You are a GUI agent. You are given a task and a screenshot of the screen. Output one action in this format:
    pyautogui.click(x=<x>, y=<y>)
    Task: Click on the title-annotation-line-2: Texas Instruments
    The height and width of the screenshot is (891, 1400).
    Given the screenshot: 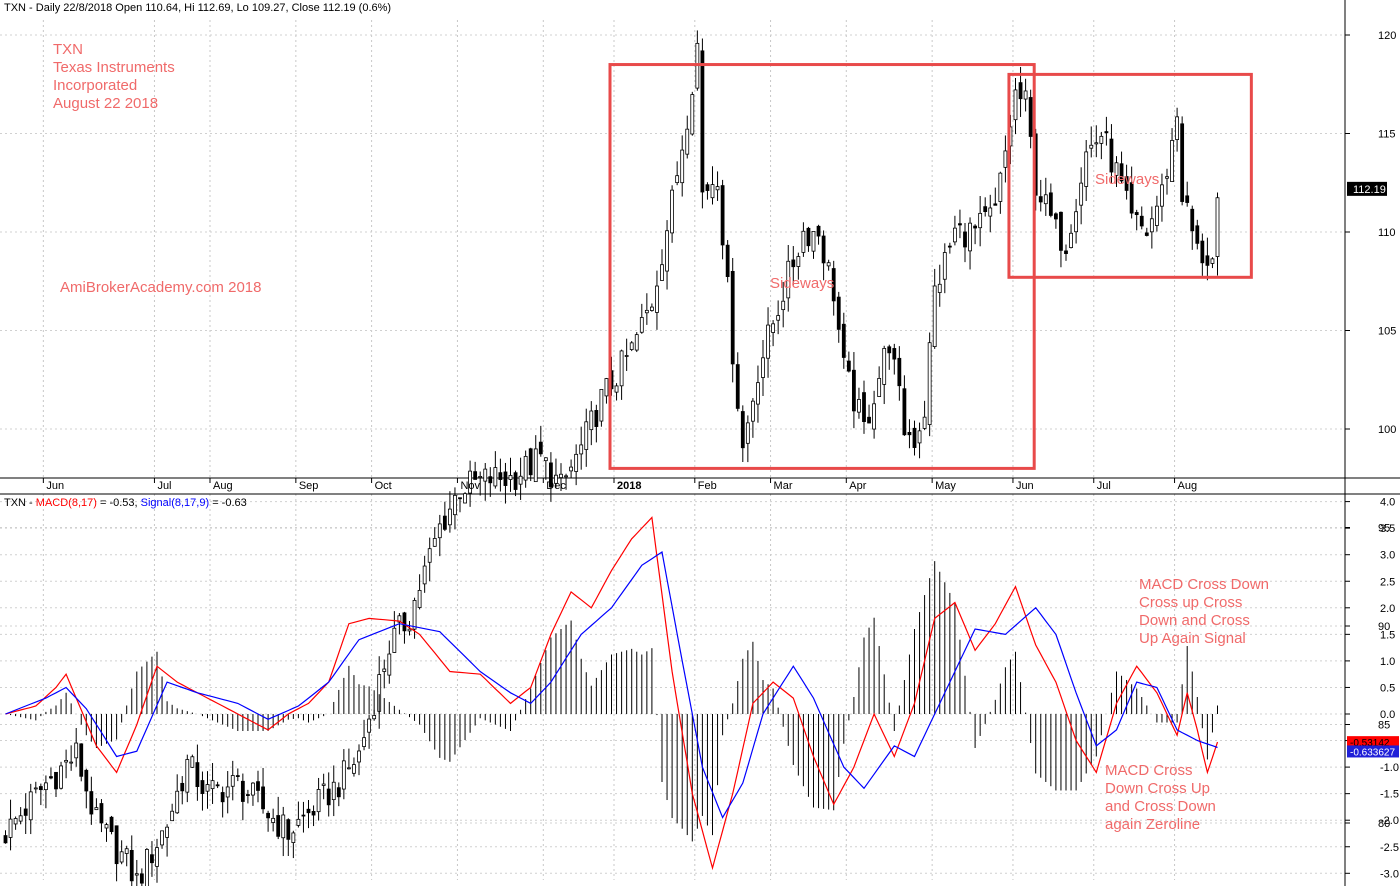 What is the action you would take?
    pyautogui.click(x=114, y=67)
    